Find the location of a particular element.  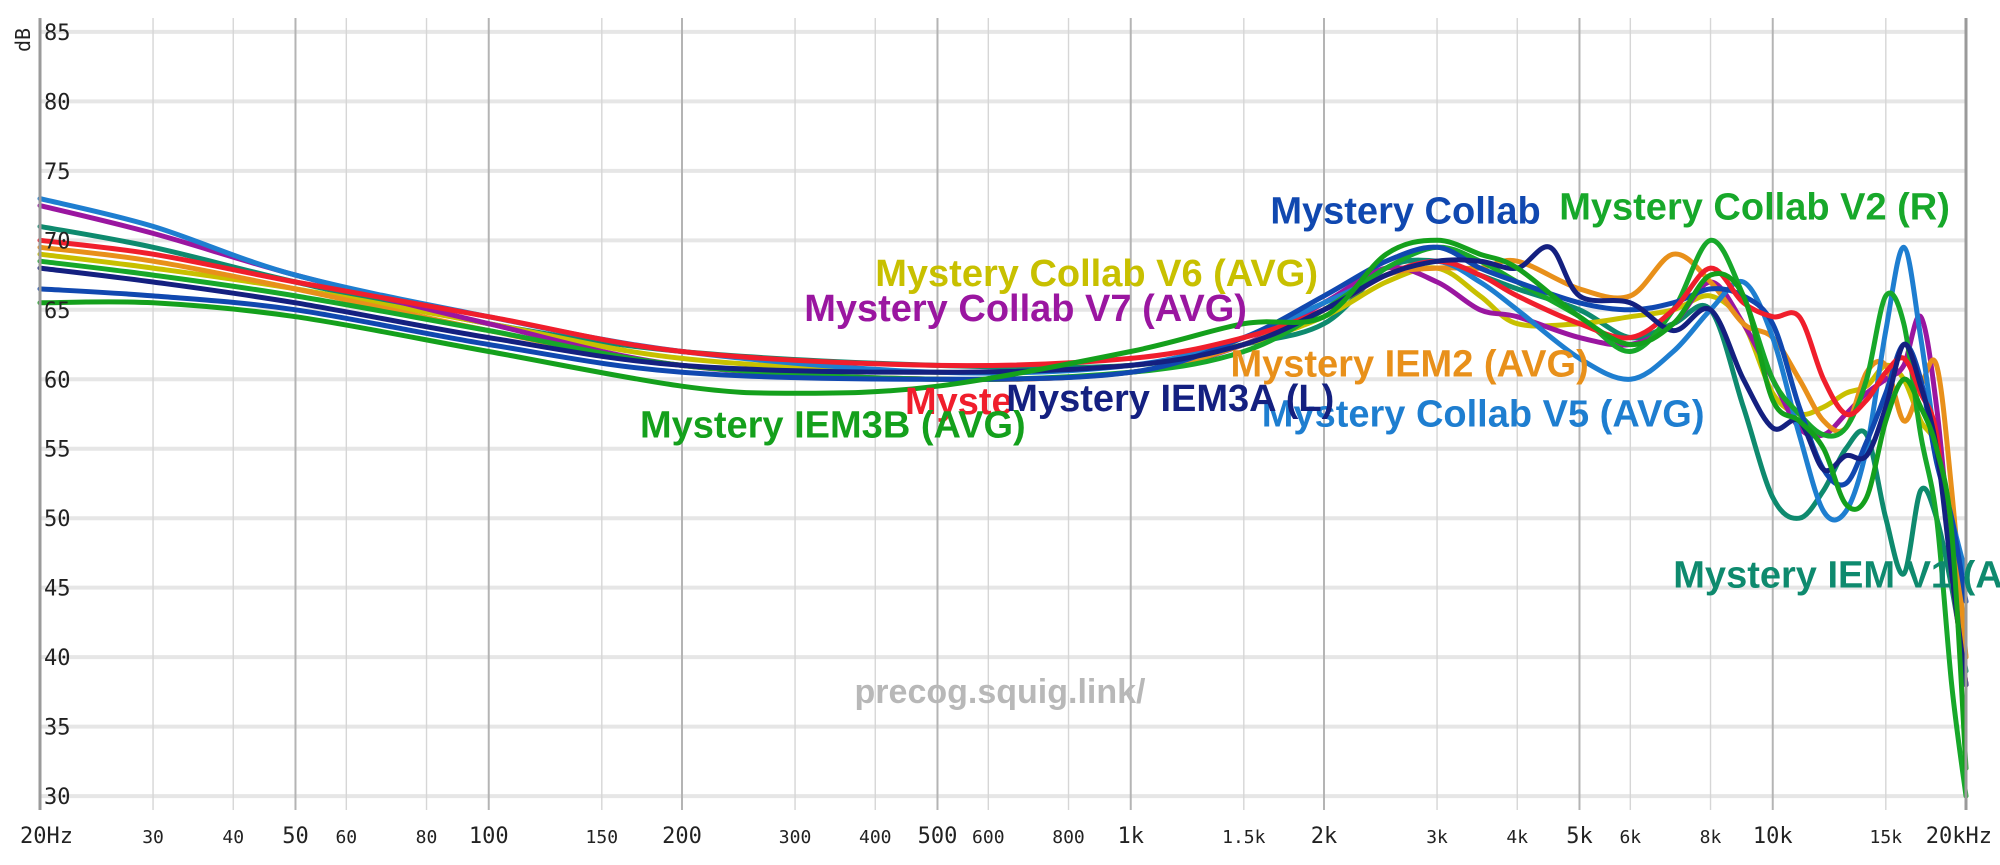

y-tick-label: 55 is located at coordinates (57, 450).